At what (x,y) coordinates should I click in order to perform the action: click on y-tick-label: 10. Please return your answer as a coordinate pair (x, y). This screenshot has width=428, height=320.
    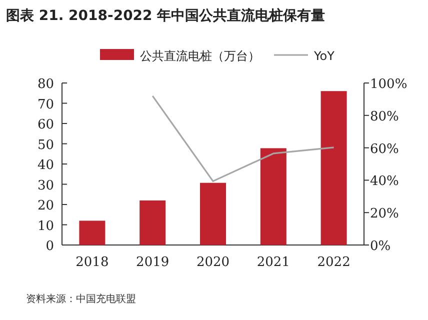
    Looking at the image, I should click on (45, 226).